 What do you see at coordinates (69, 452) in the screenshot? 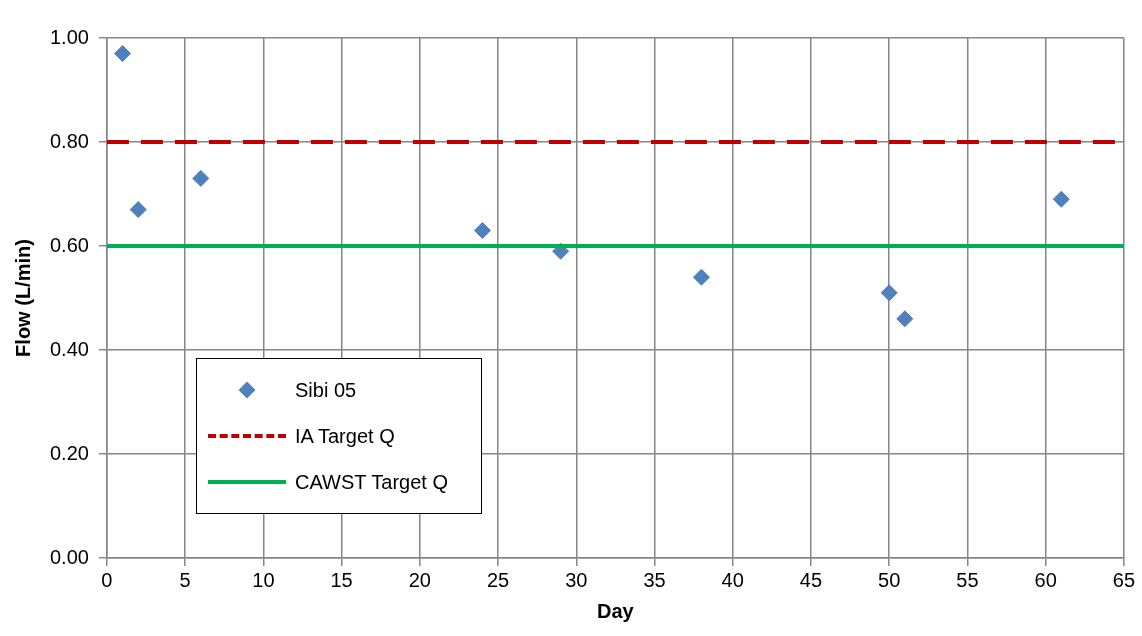
I see `y-tick-label: 0.20` at bounding box center [69, 452].